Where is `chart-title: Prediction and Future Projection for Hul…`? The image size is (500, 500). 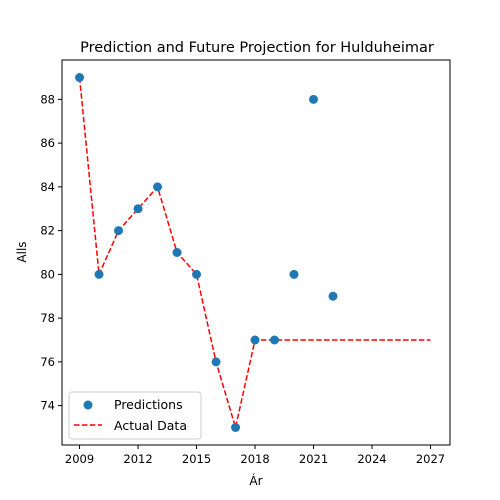
chart-title: Prediction and Future Projection for Hul… is located at coordinates (257, 48).